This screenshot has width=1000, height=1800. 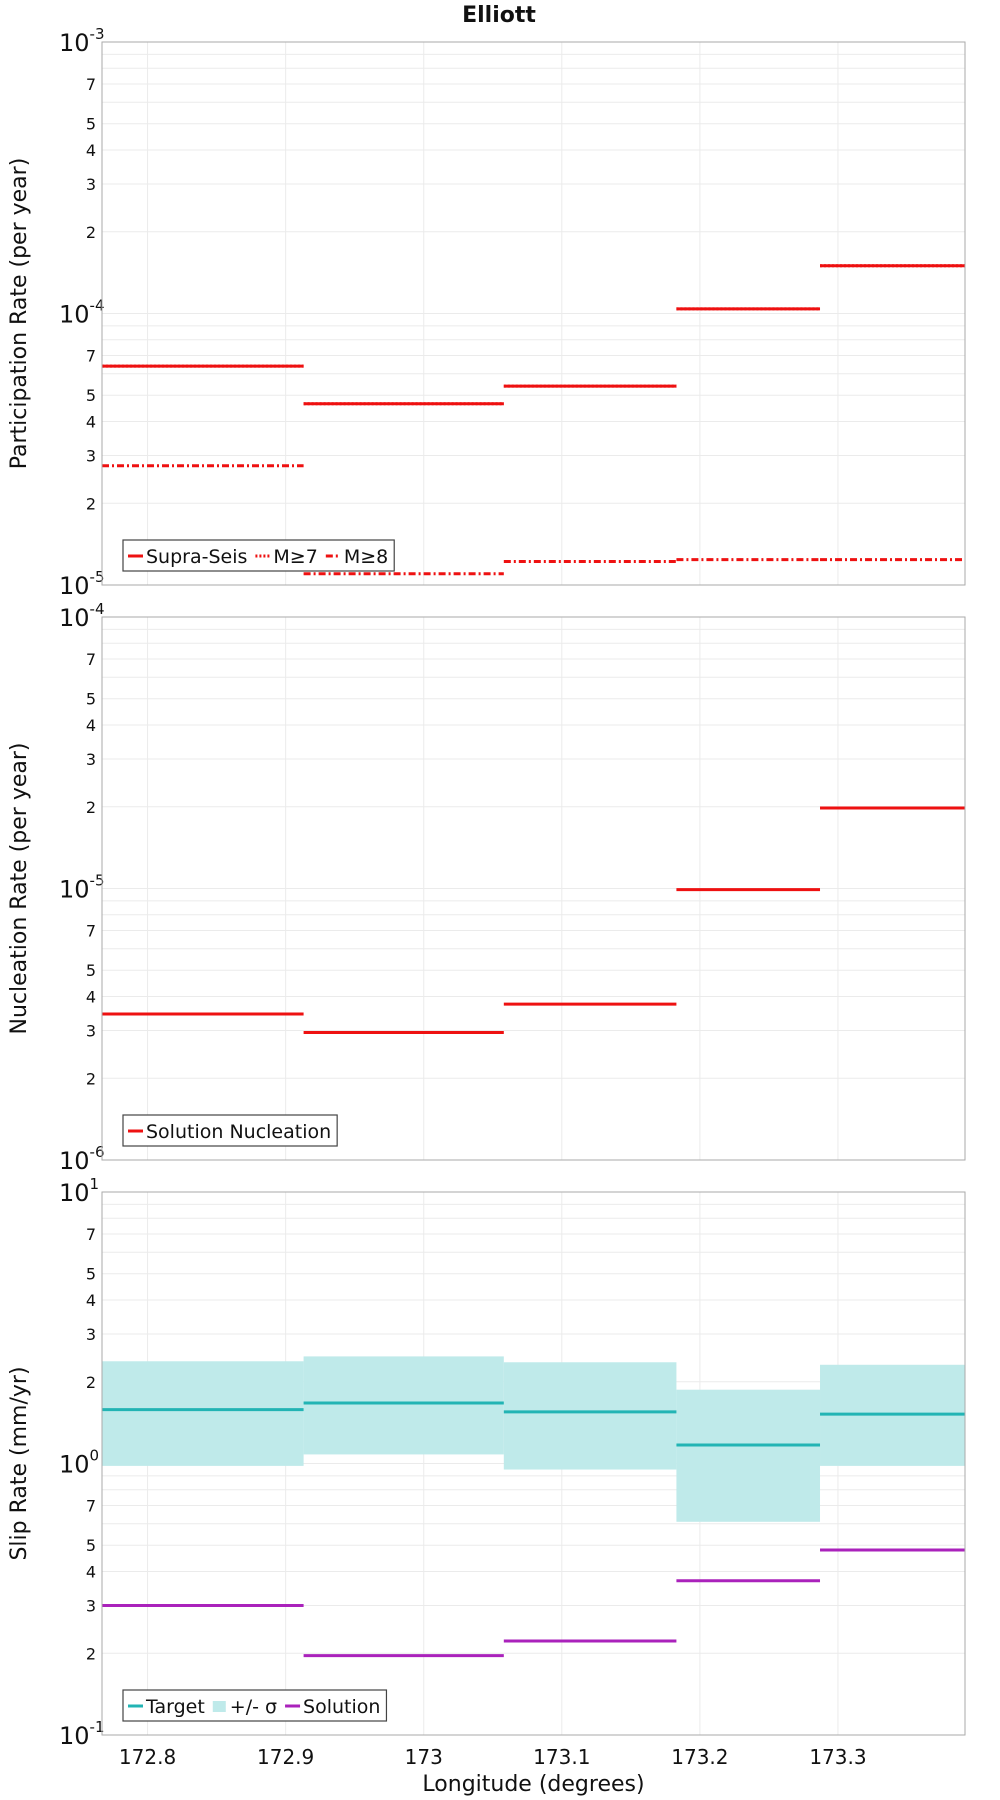 I want to click on legend-label: Solution Nucleation, so click(x=238, y=1132).